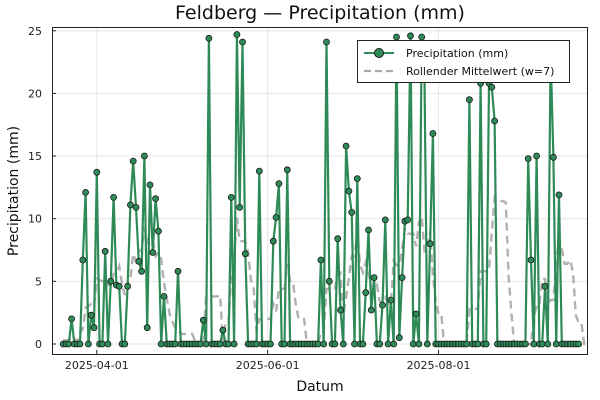  Describe the element at coordinates (439, 365) in the screenshot. I see `x-tick-label: 2025-08-01` at that location.